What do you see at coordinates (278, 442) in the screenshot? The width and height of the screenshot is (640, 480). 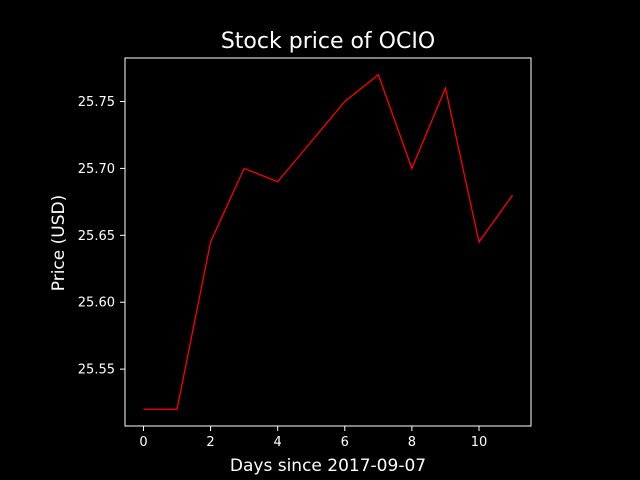 I see `x-tick-label: 4` at bounding box center [278, 442].